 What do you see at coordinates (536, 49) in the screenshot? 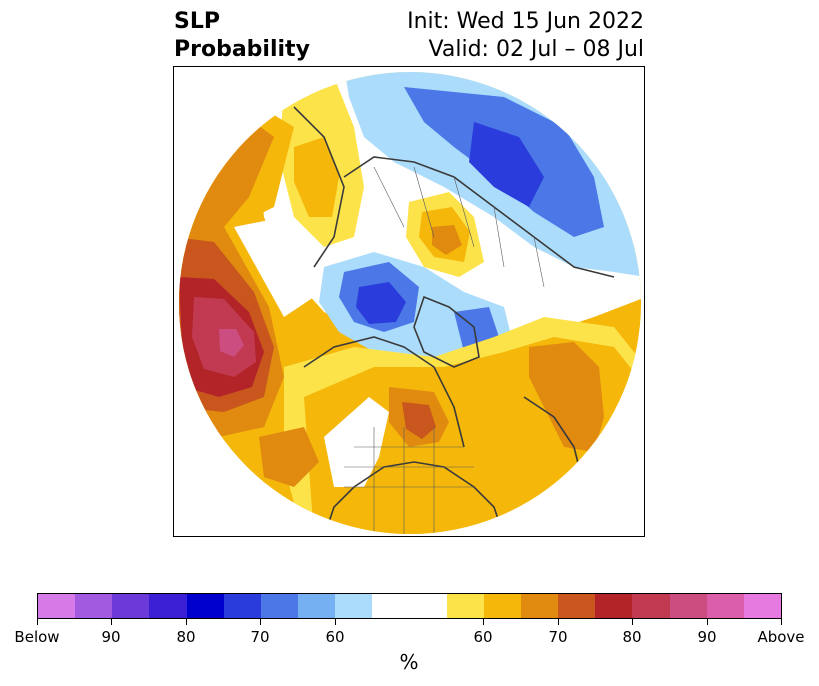
I see `valid-range: Valid: 02 Jul – 08 Jul` at bounding box center [536, 49].